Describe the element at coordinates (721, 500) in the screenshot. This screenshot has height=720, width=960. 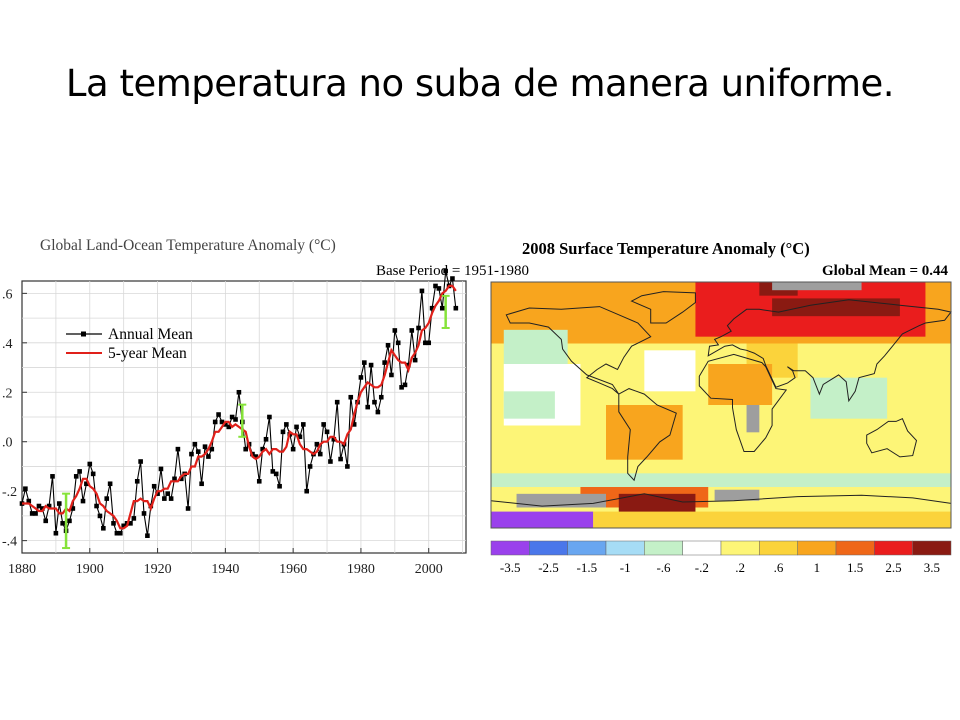
I see `coastline-antarctica` at that location.